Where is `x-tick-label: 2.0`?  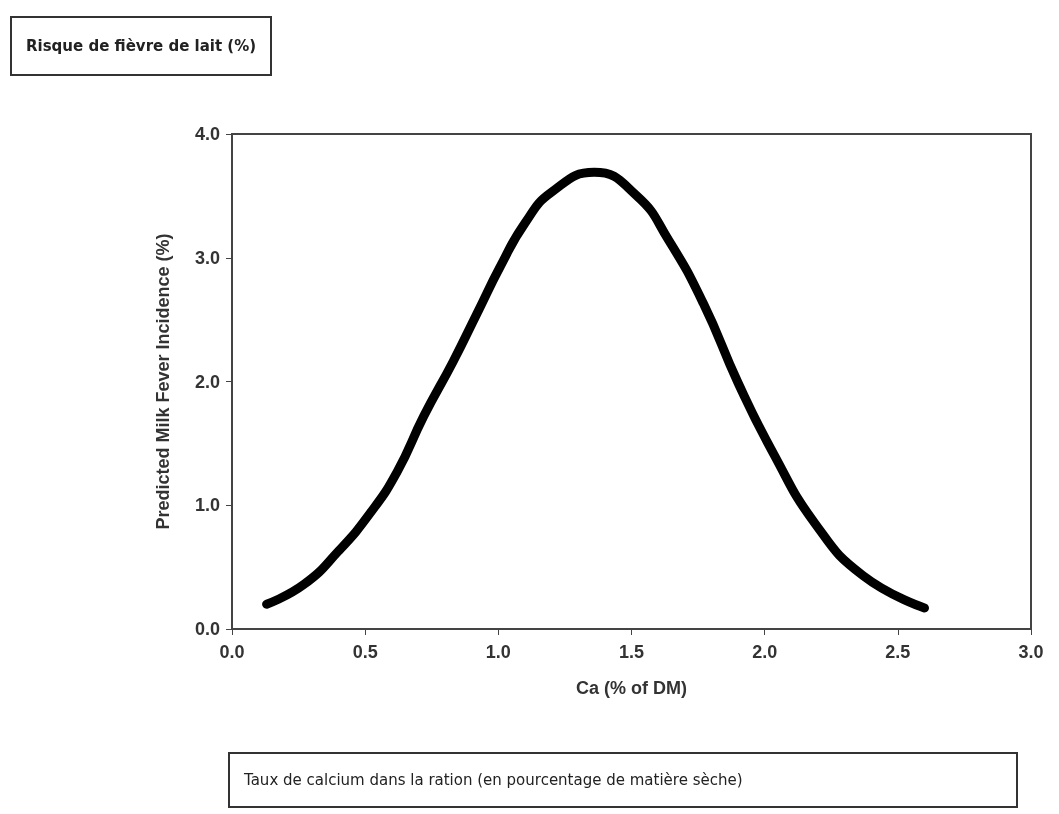 x-tick-label: 2.0 is located at coordinates (765, 652).